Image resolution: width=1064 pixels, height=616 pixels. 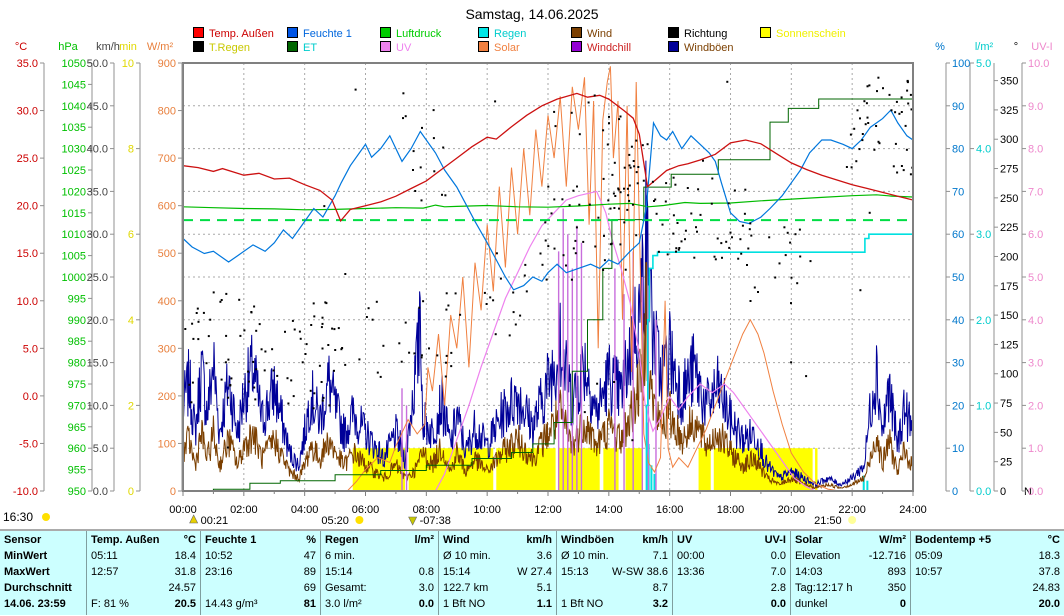 What do you see at coordinates (1046, 588) in the screenshot?
I see `cell-value: 24.83` at bounding box center [1046, 588].